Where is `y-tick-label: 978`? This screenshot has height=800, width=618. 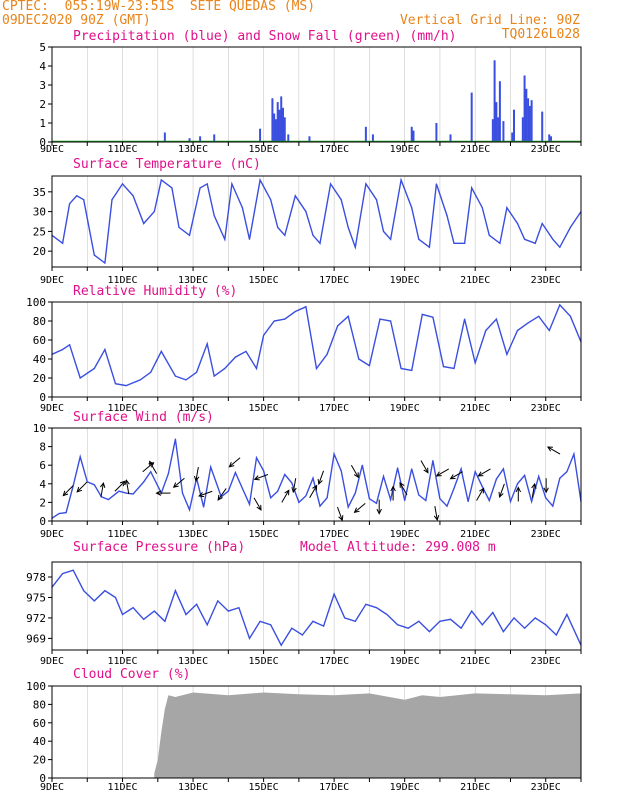
y-tick-label: 978 is located at coordinates (36, 577).